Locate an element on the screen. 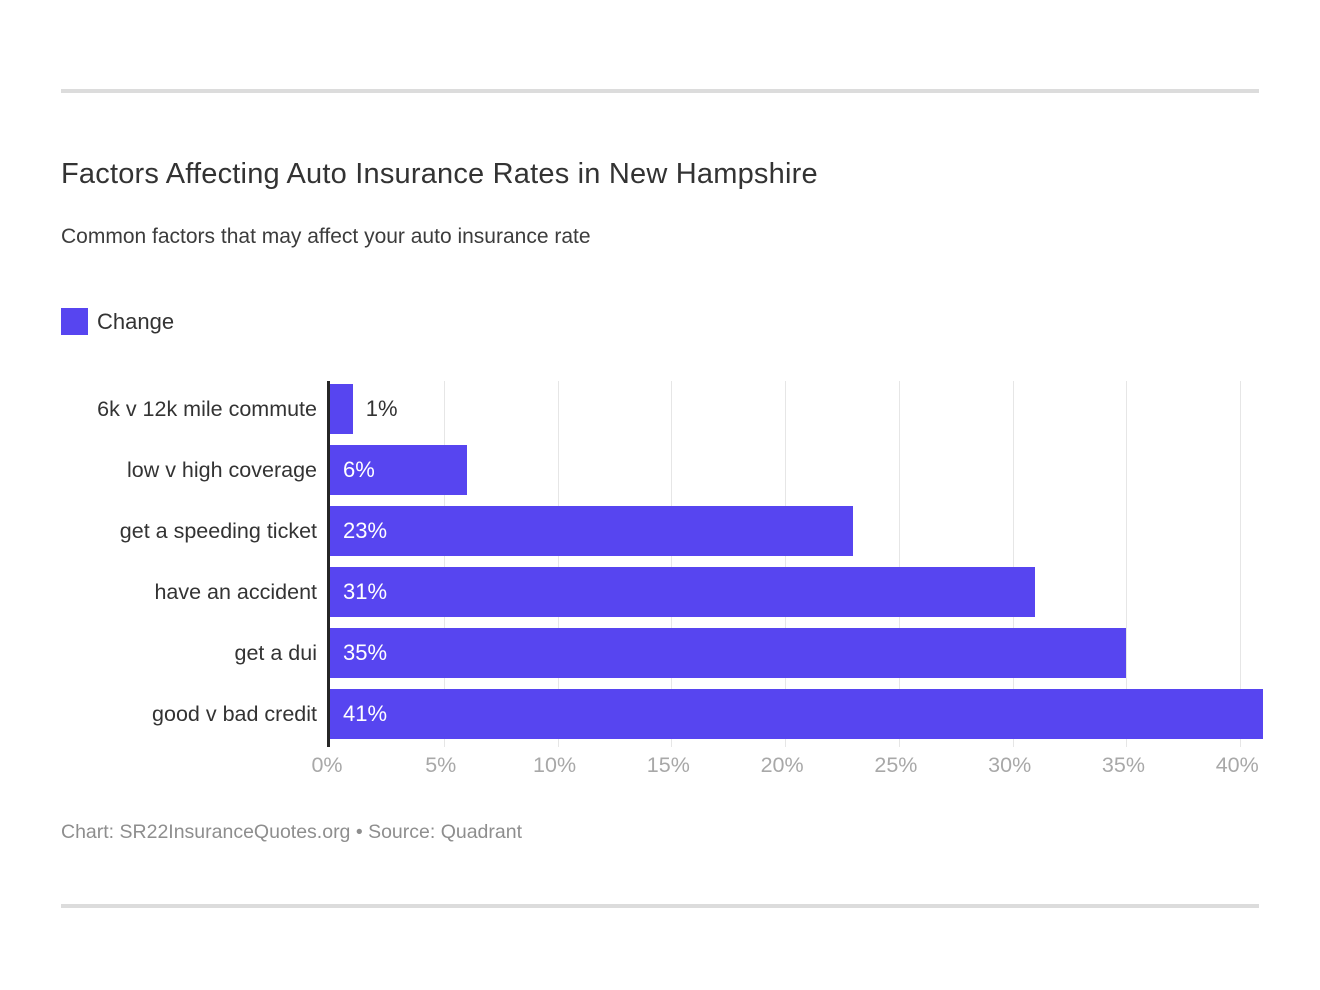 The width and height of the screenshot is (1320, 990). bottom-divider is located at coordinates (660, 906).